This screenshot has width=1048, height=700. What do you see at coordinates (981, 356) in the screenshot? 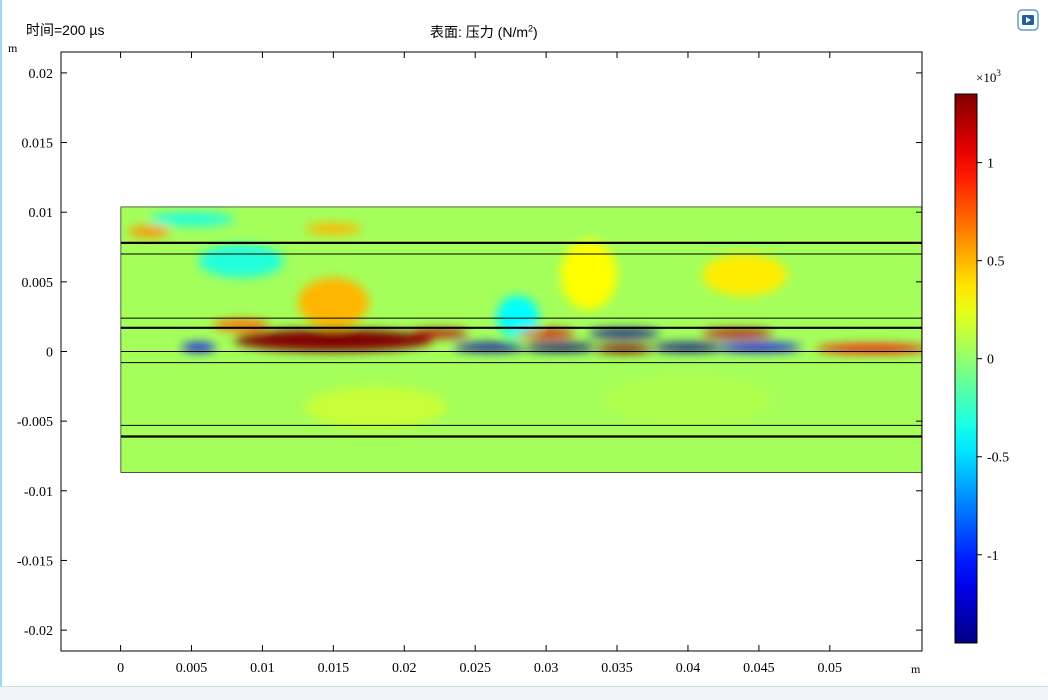
I see `colorbar: 1 0.5 0 -0.5 -1 ×10³` at bounding box center [981, 356].